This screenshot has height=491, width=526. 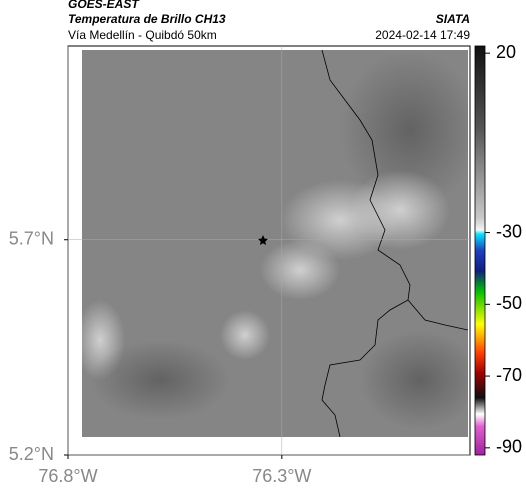 What do you see at coordinates (509, 447) in the screenshot?
I see `colorbar-label: -90` at bounding box center [509, 447].